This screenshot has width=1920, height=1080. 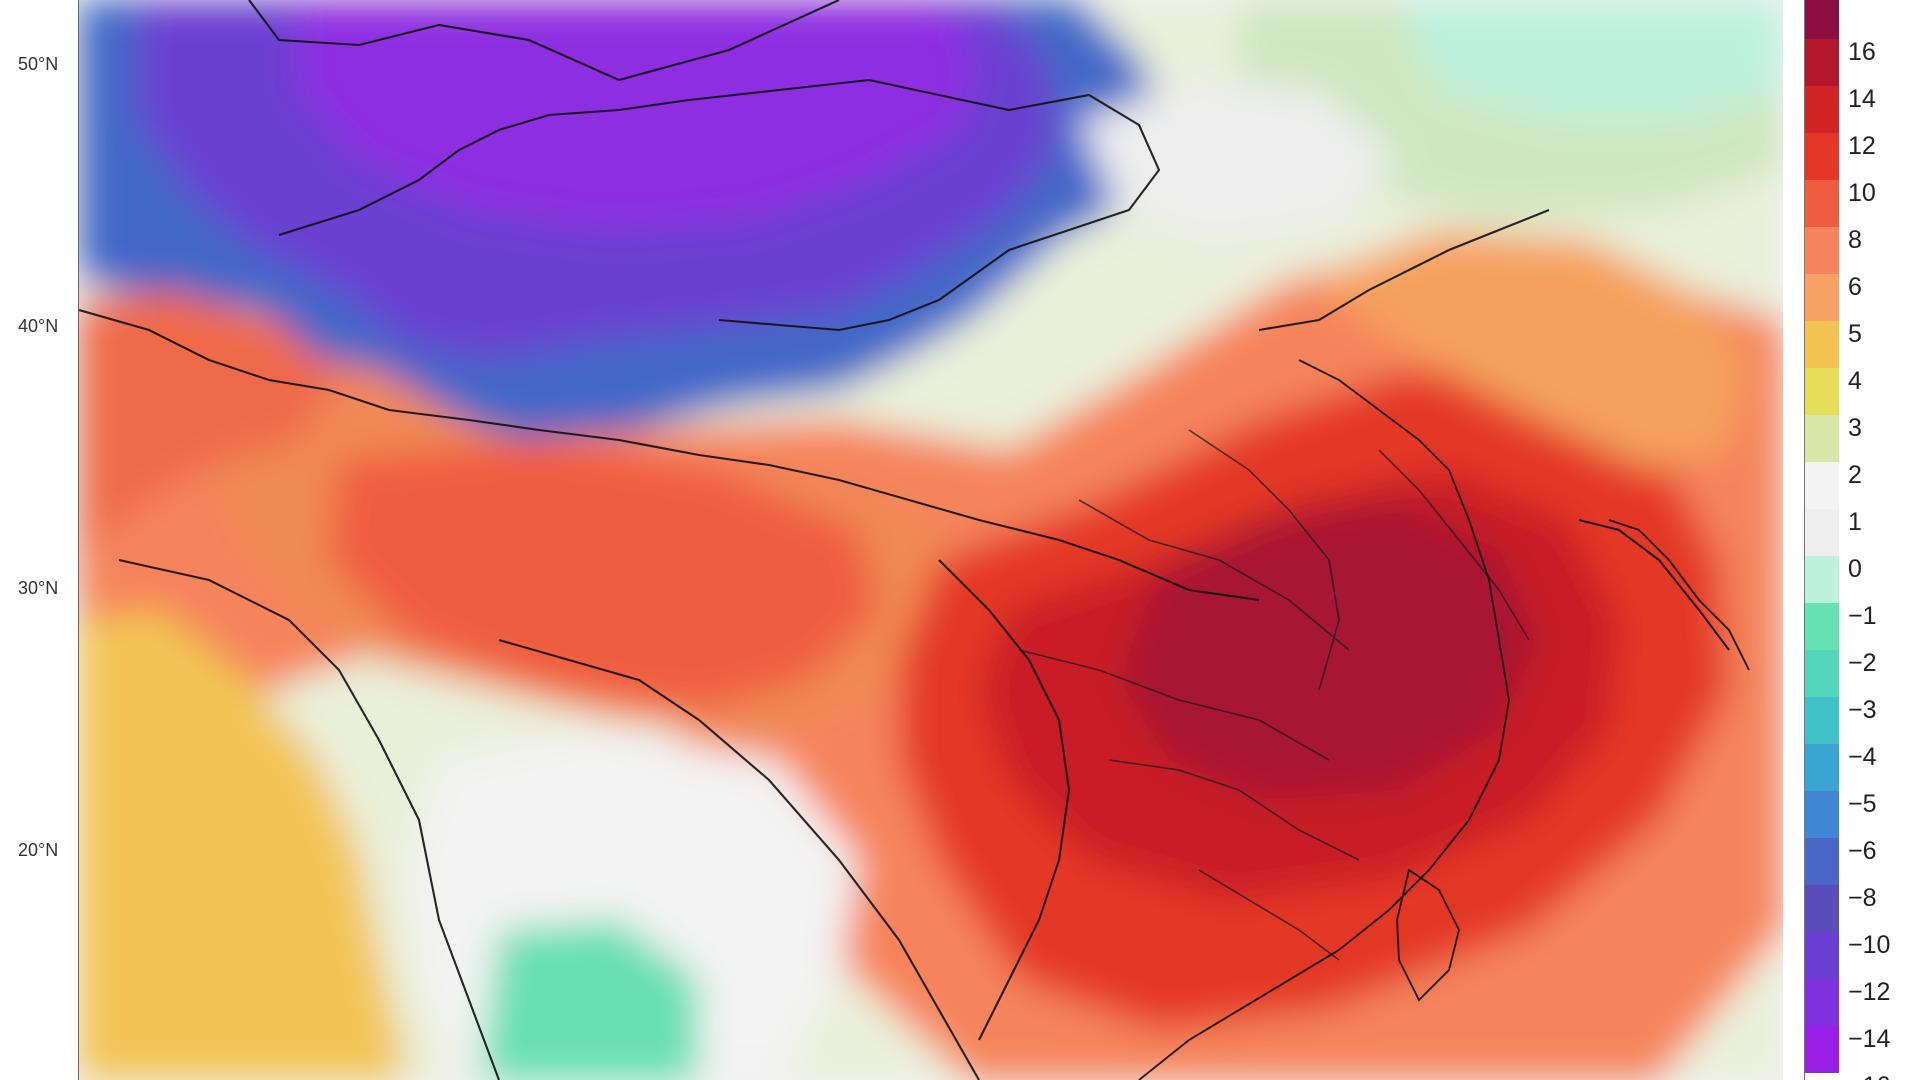 I want to click on latitude-axis: 50°N 40°N 30°N 20°N, so click(x=39, y=540).